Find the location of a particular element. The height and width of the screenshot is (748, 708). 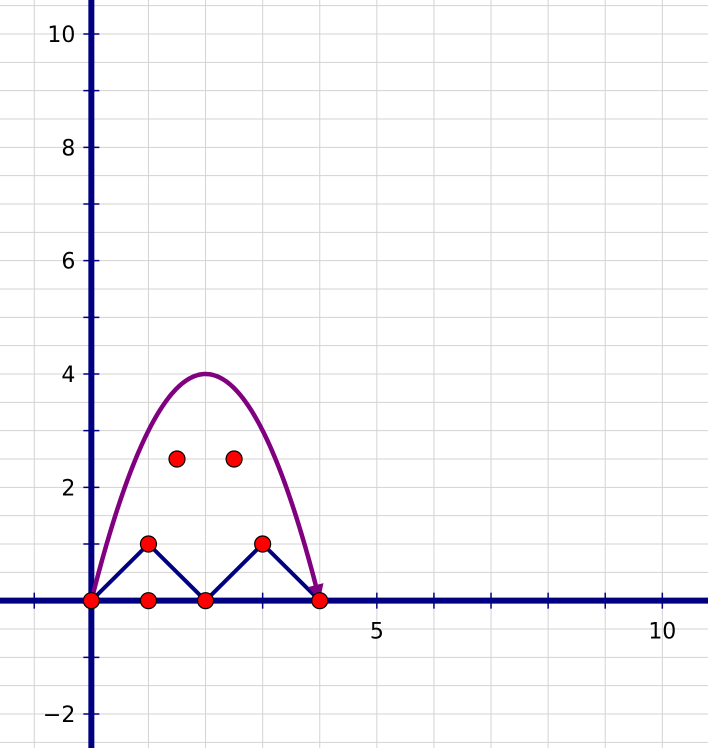

red-points is located at coordinates (205, 530).